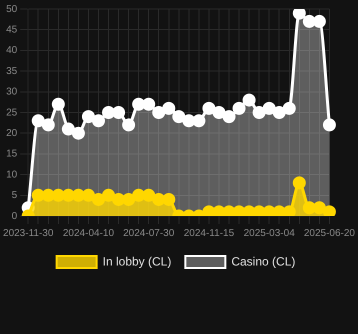 Image resolution: width=358 pixels, height=334 pixels. I want to click on legend-label: Casino (CL), so click(263, 261).